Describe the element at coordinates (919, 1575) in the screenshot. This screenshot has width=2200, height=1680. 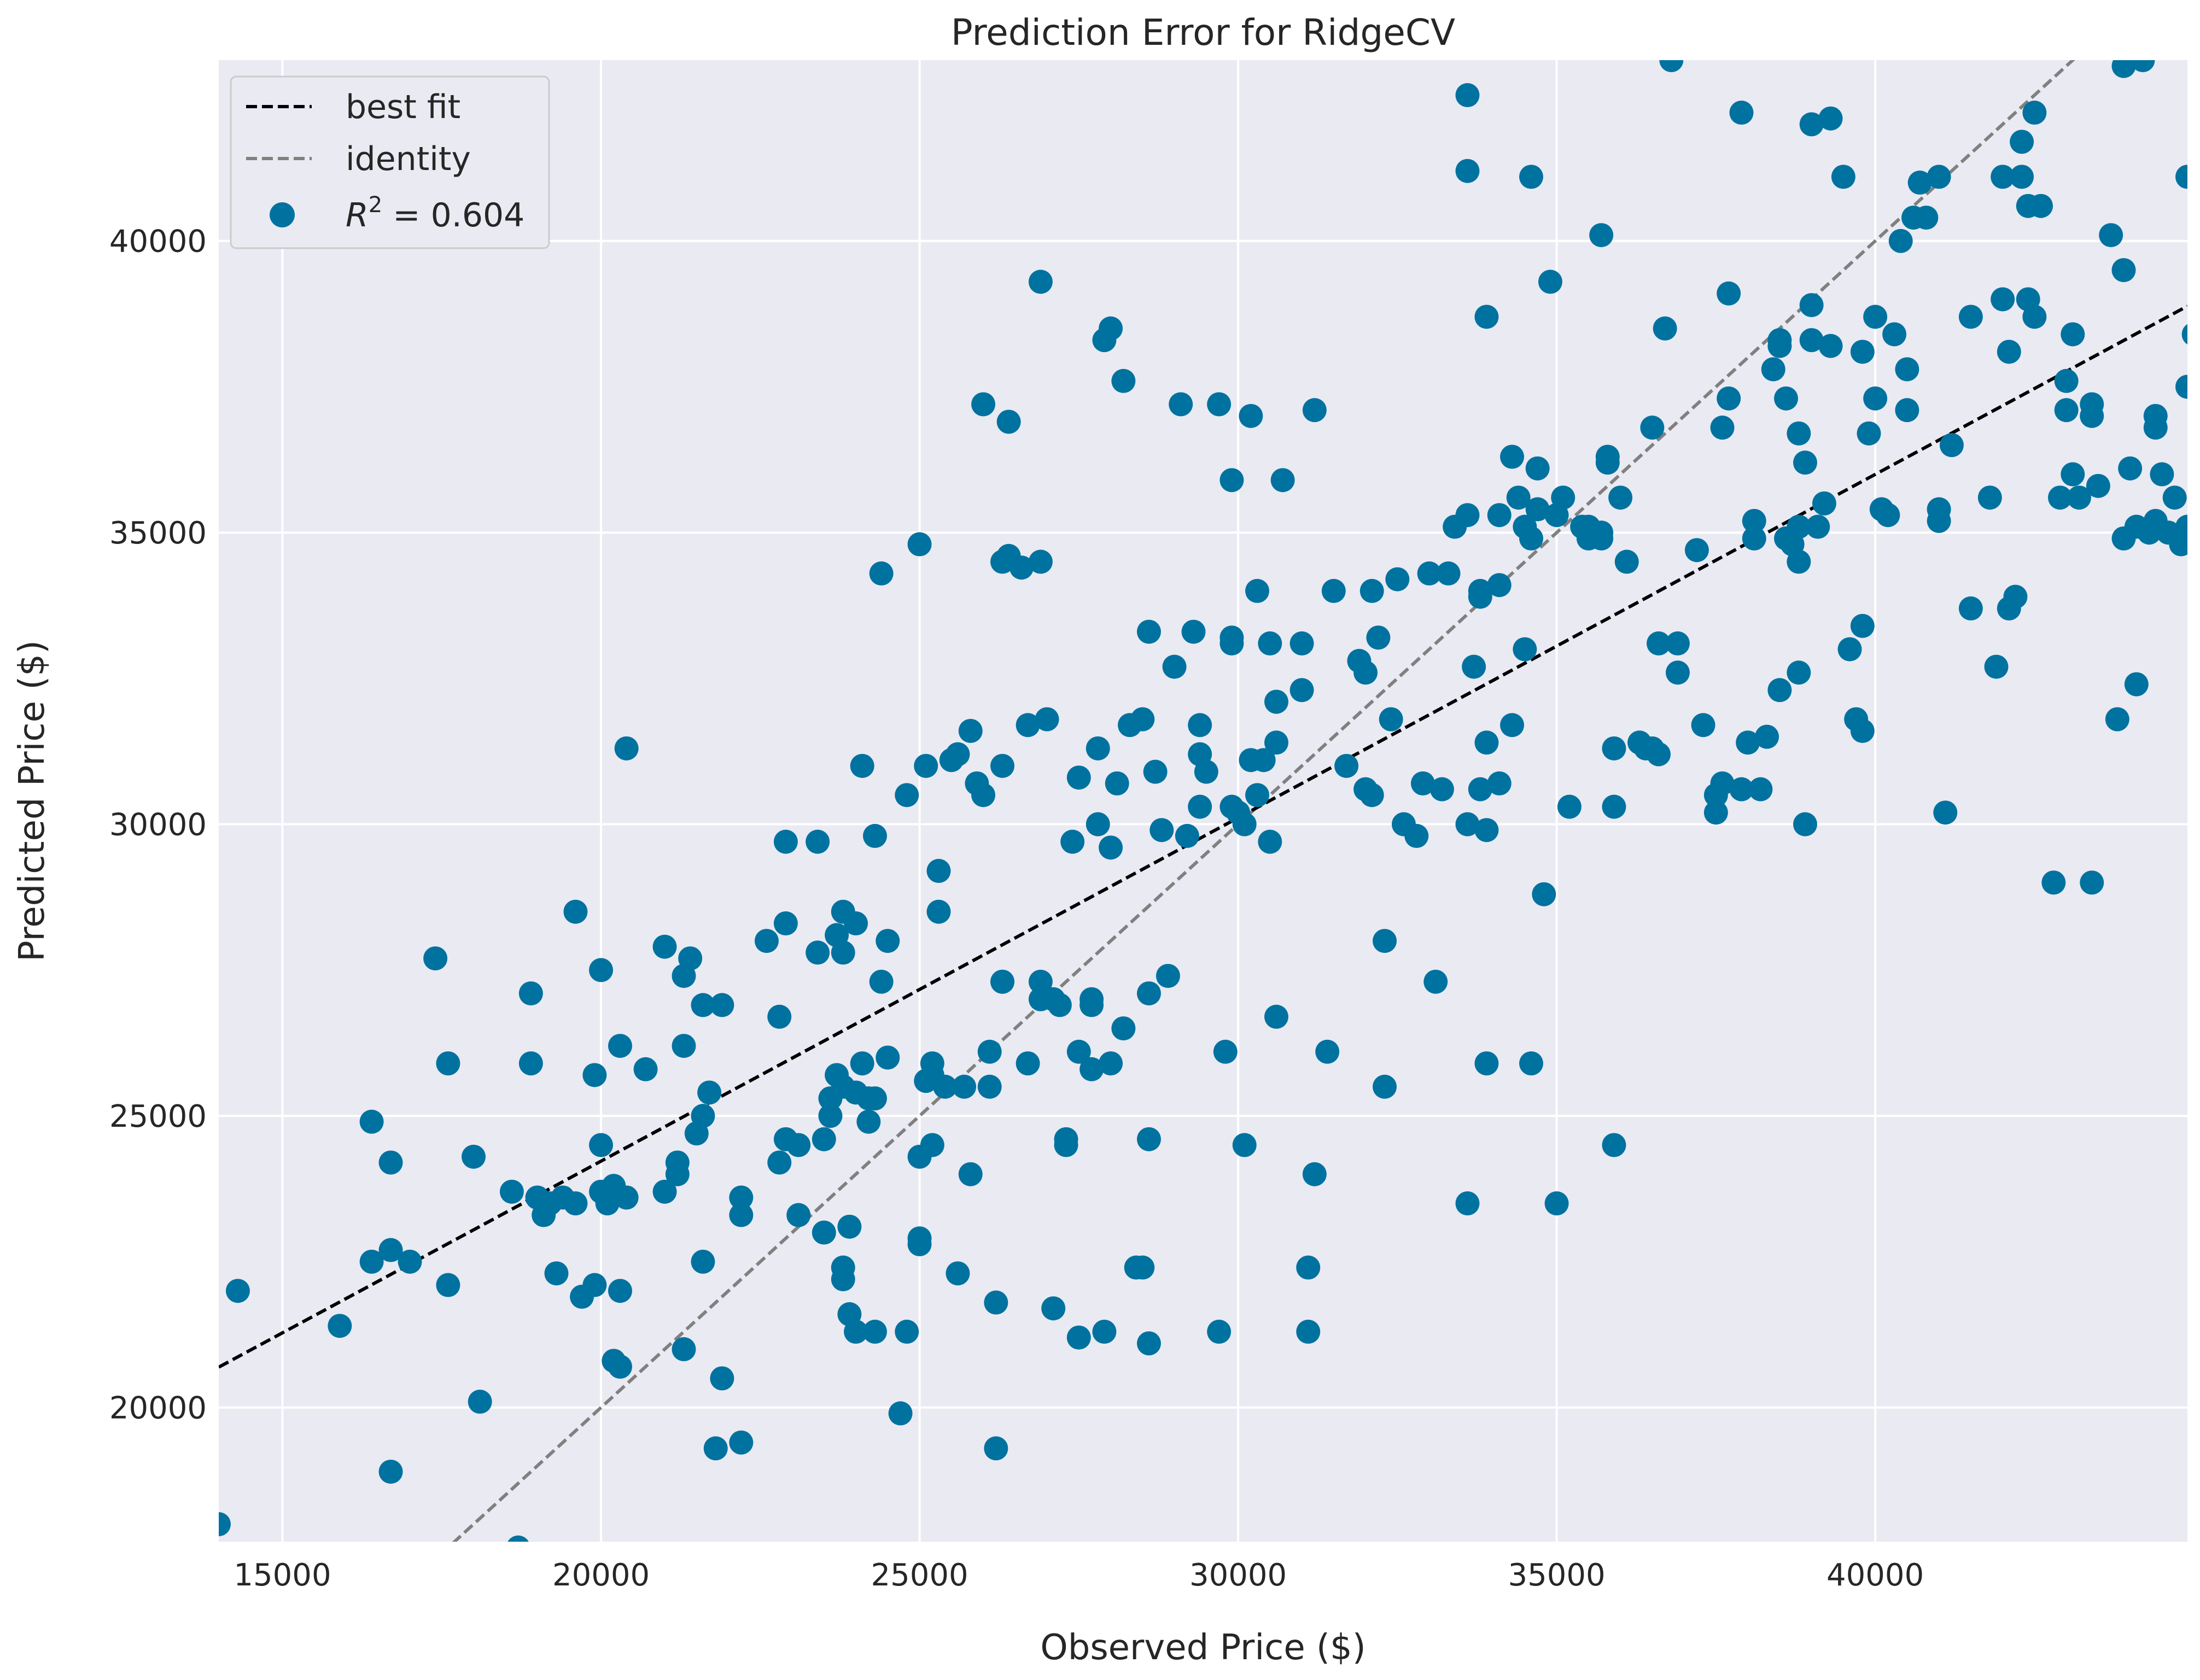
I see `x-tick-label: 25000` at that location.